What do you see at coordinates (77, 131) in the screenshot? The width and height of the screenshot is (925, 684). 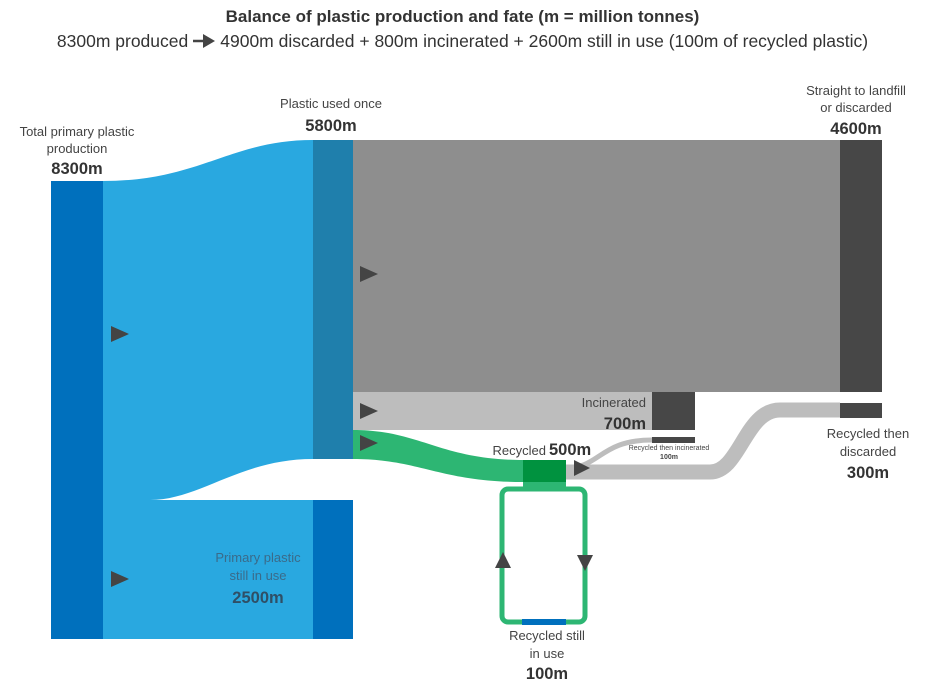 I see `label-total-production-line1: Total primary plastic` at bounding box center [77, 131].